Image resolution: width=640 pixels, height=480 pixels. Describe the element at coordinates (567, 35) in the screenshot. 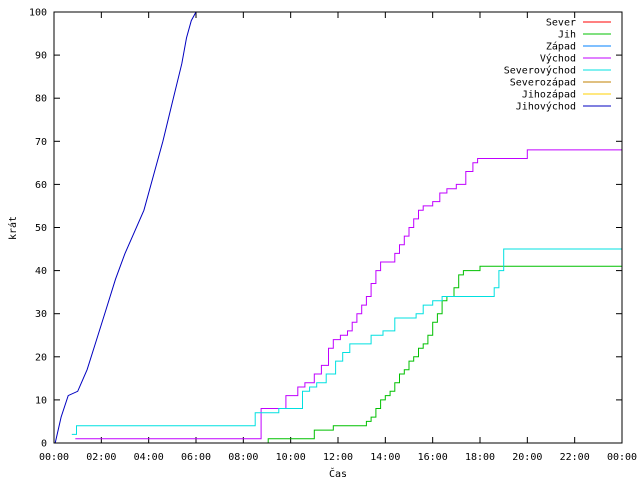

I see `legend-label: Jih` at that location.